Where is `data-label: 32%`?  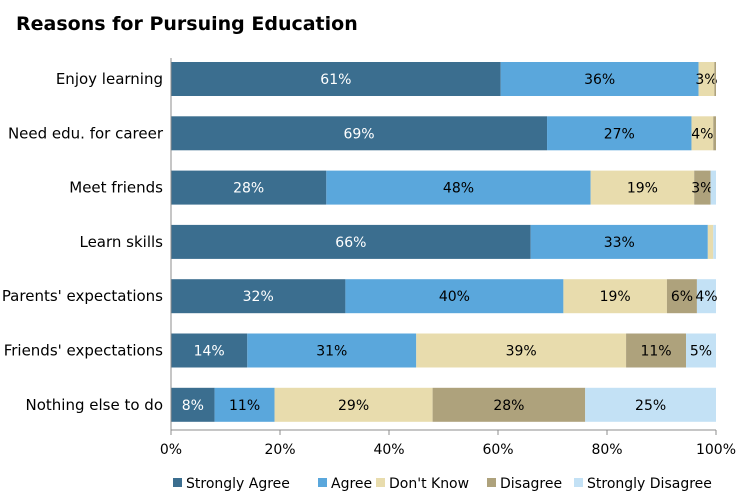
data-label: 32% is located at coordinates (258, 297).